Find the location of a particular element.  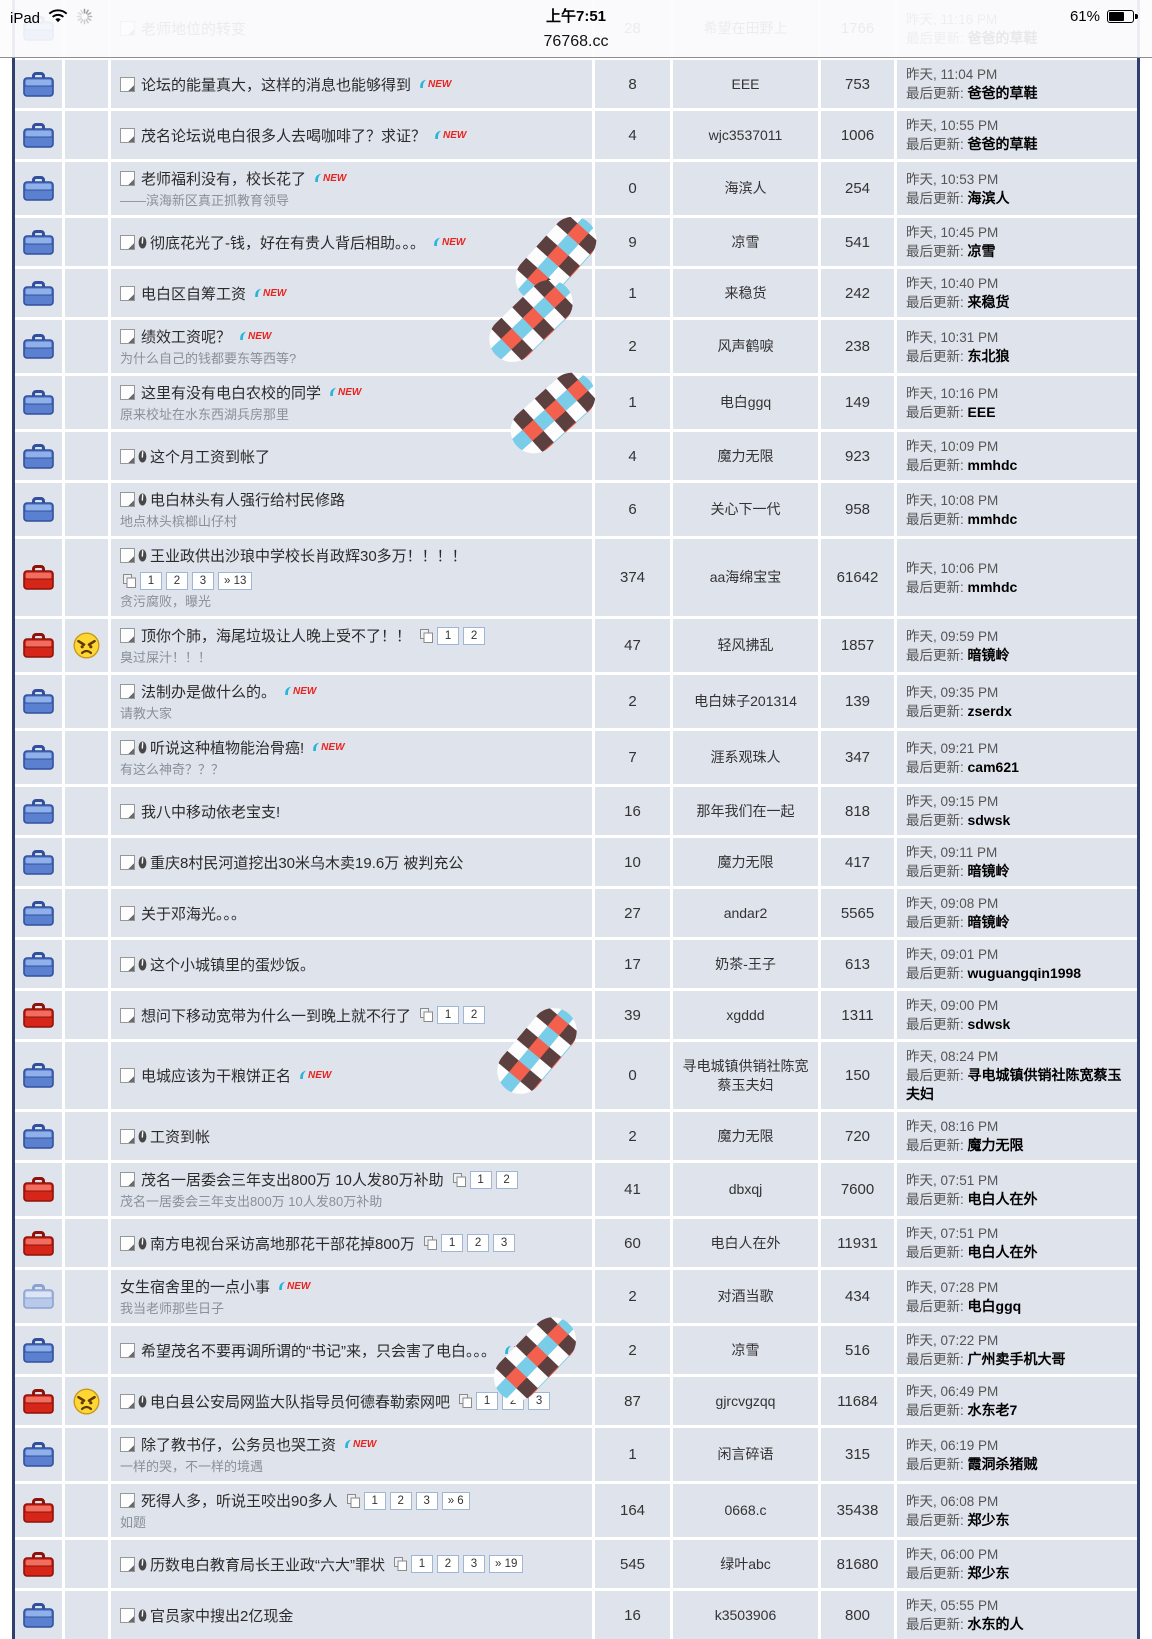

thread-title-link: 论坛的能量真大，这样的消息也能够得到 is located at coordinates (276, 84).